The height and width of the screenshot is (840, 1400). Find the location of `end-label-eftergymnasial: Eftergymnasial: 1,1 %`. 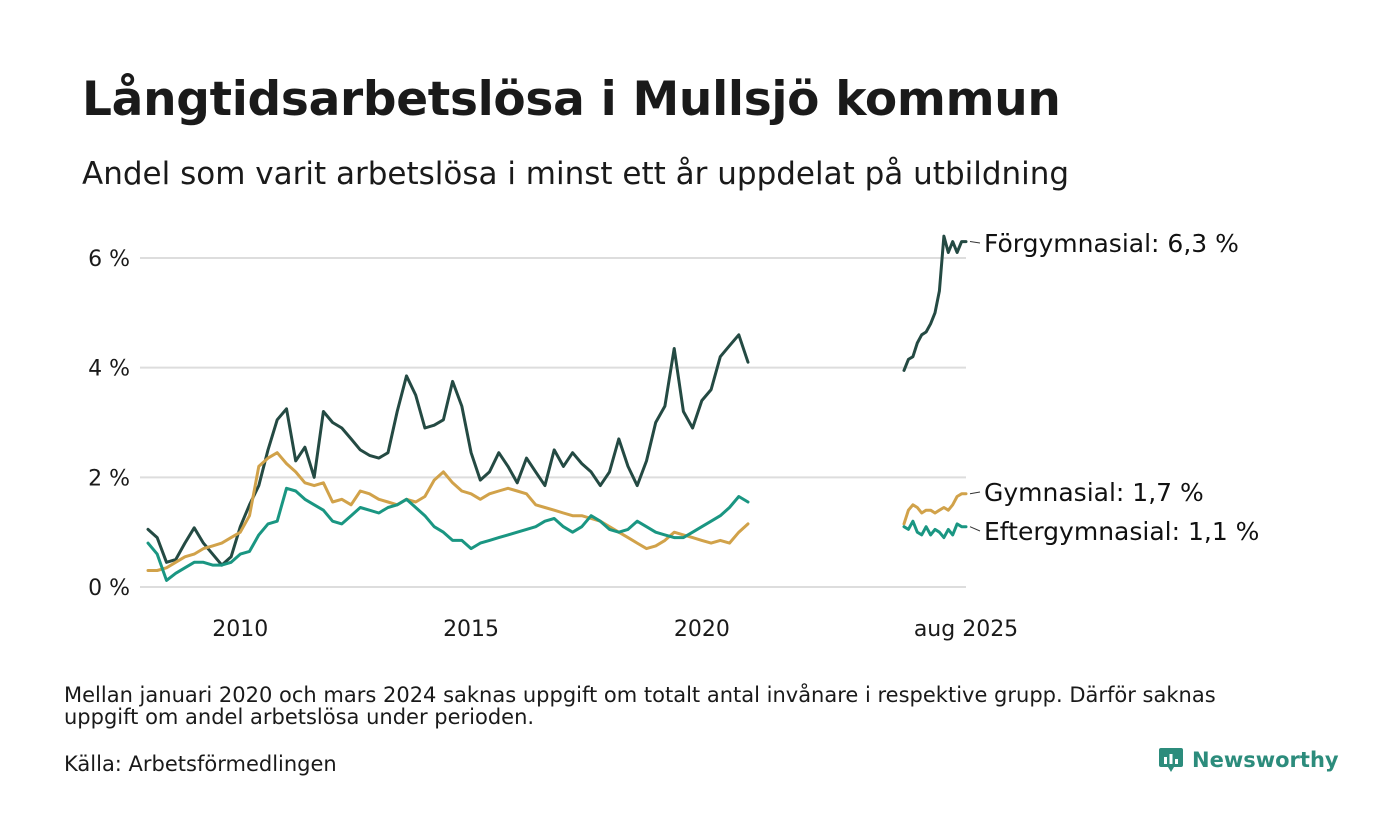

end-label-eftergymnasial: Eftergymnasial: 1,1 % is located at coordinates (1121, 531).